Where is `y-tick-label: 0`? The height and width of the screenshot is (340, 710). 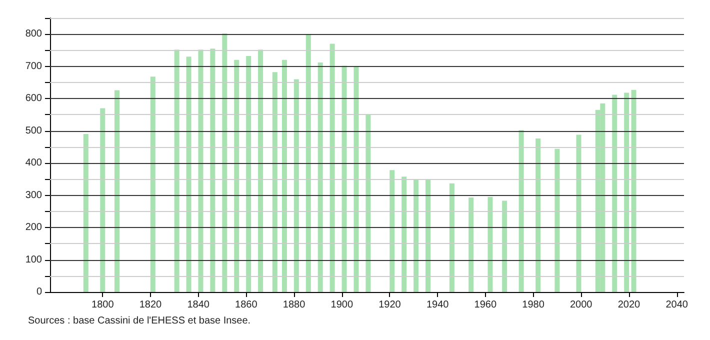
y-tick-label: 0 is located at coordinates (39, 292).